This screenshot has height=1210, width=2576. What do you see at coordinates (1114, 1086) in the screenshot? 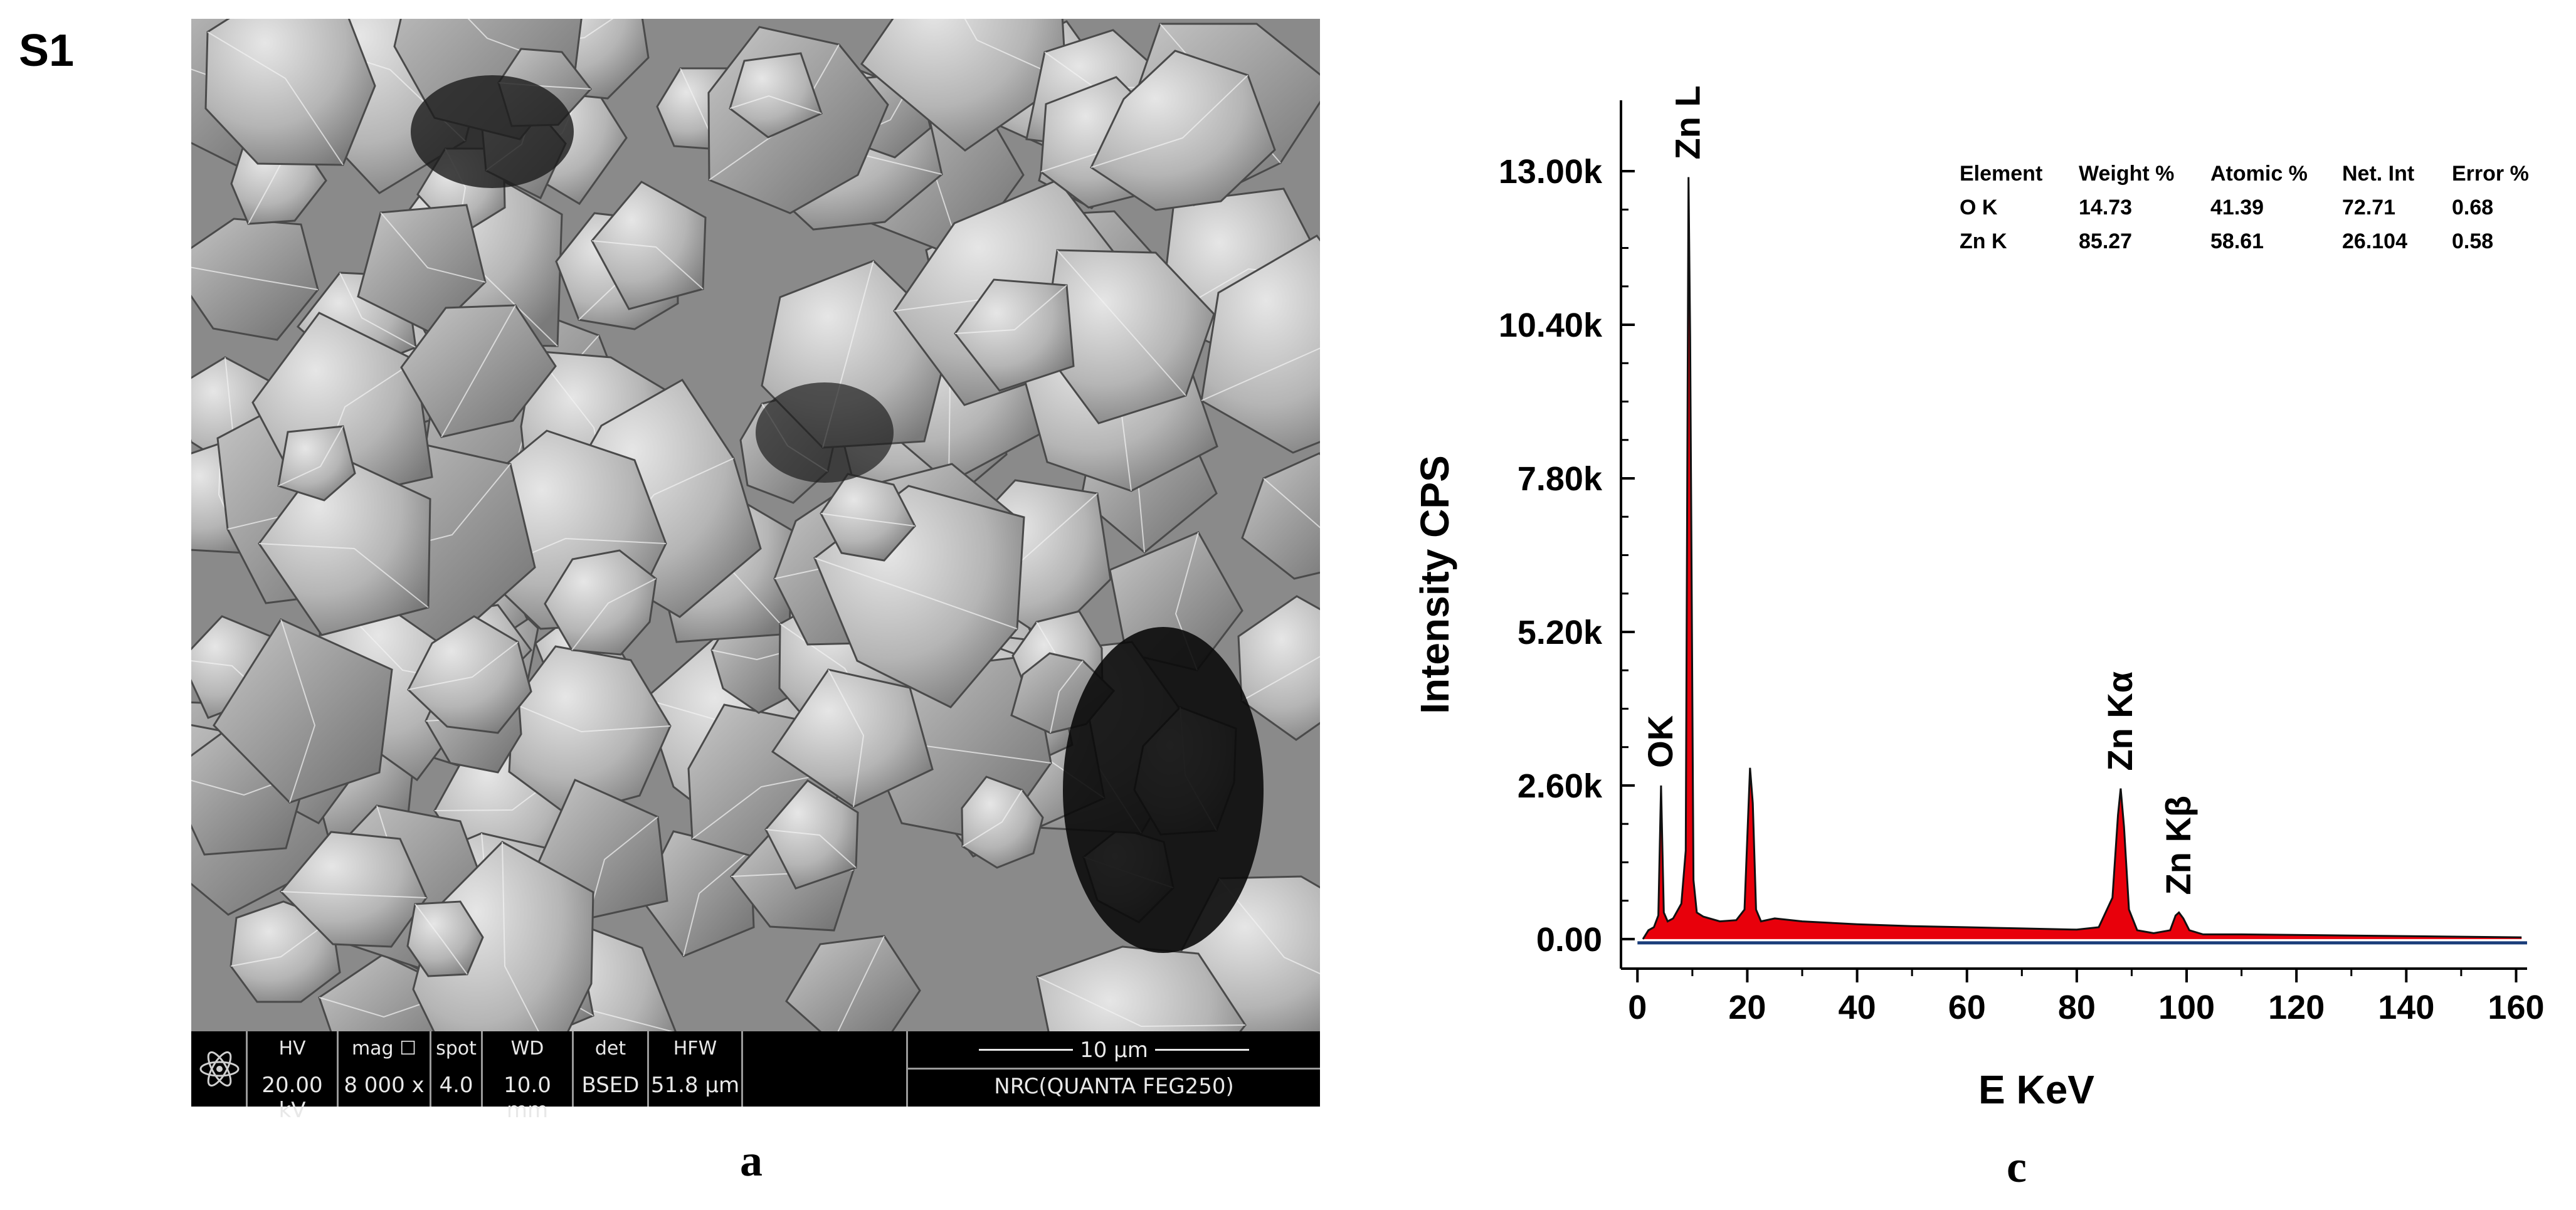
I see `instrument-label: NRC(QUANTA FEG250)` at bounding box center [1114, 1086].